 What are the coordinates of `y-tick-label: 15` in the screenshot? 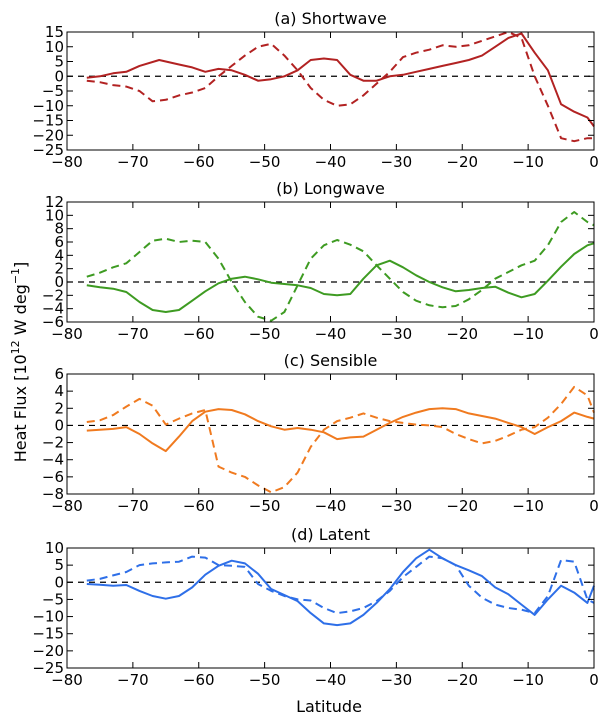 It's located at (54, 32).